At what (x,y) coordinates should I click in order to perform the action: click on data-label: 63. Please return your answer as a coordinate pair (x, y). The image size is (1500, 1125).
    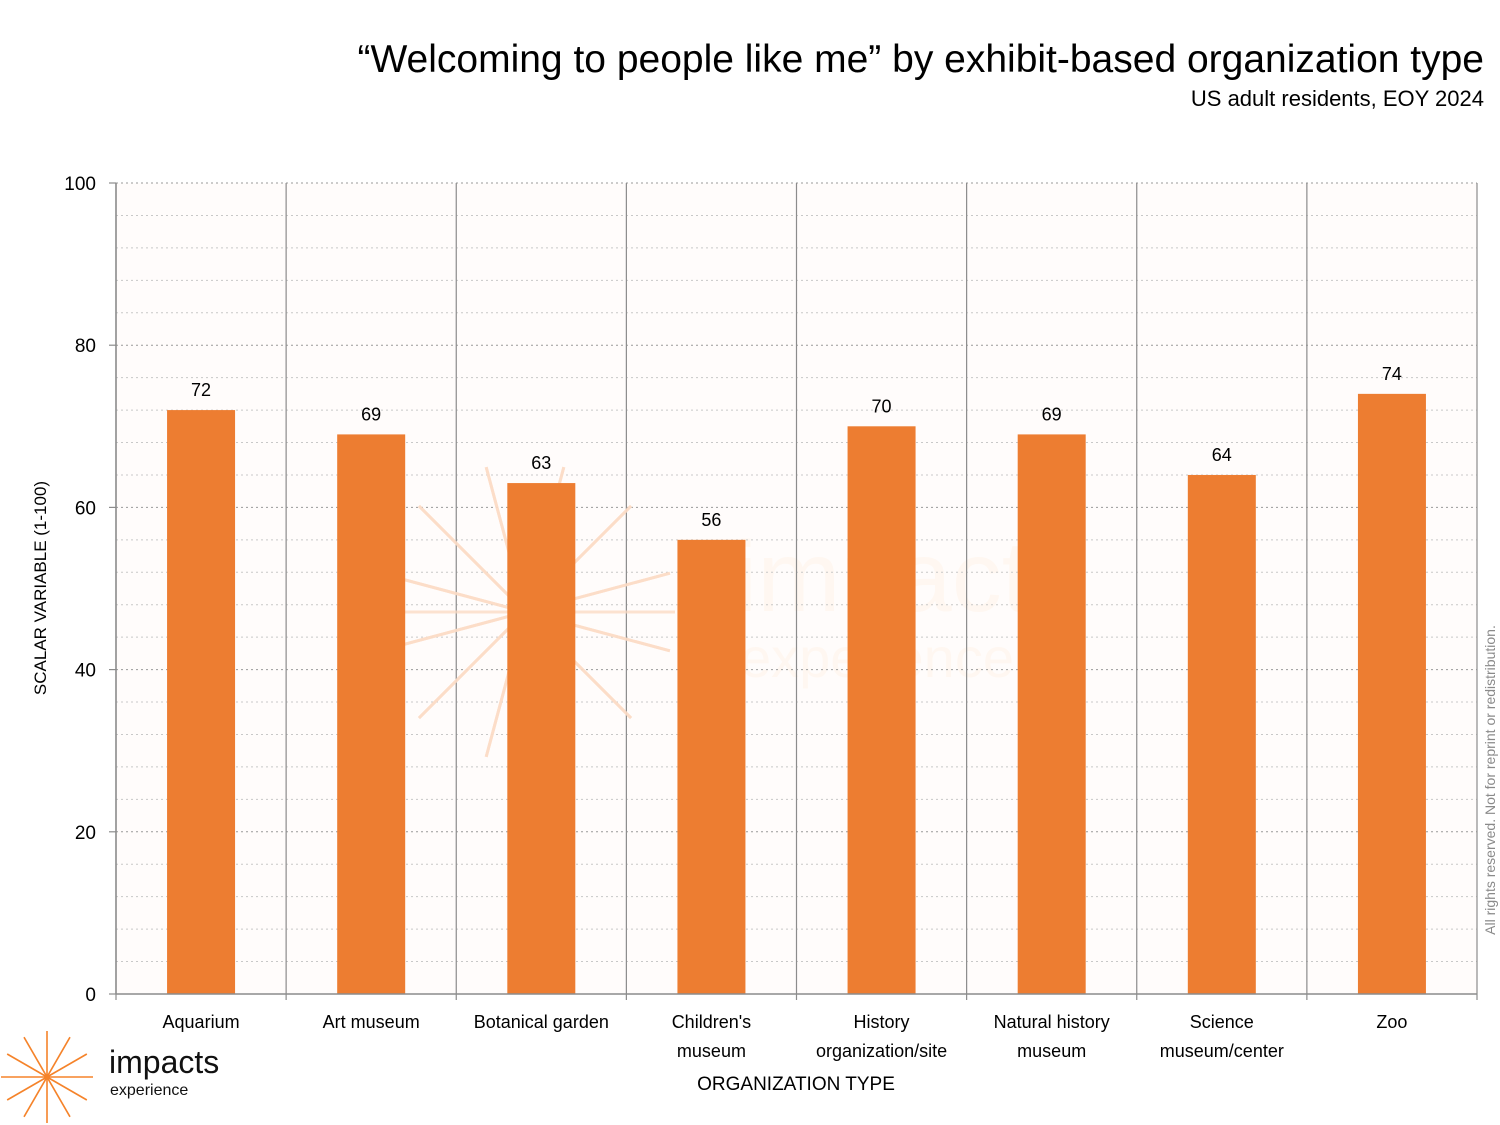
    Looking at the image, I should click on (541, 463).